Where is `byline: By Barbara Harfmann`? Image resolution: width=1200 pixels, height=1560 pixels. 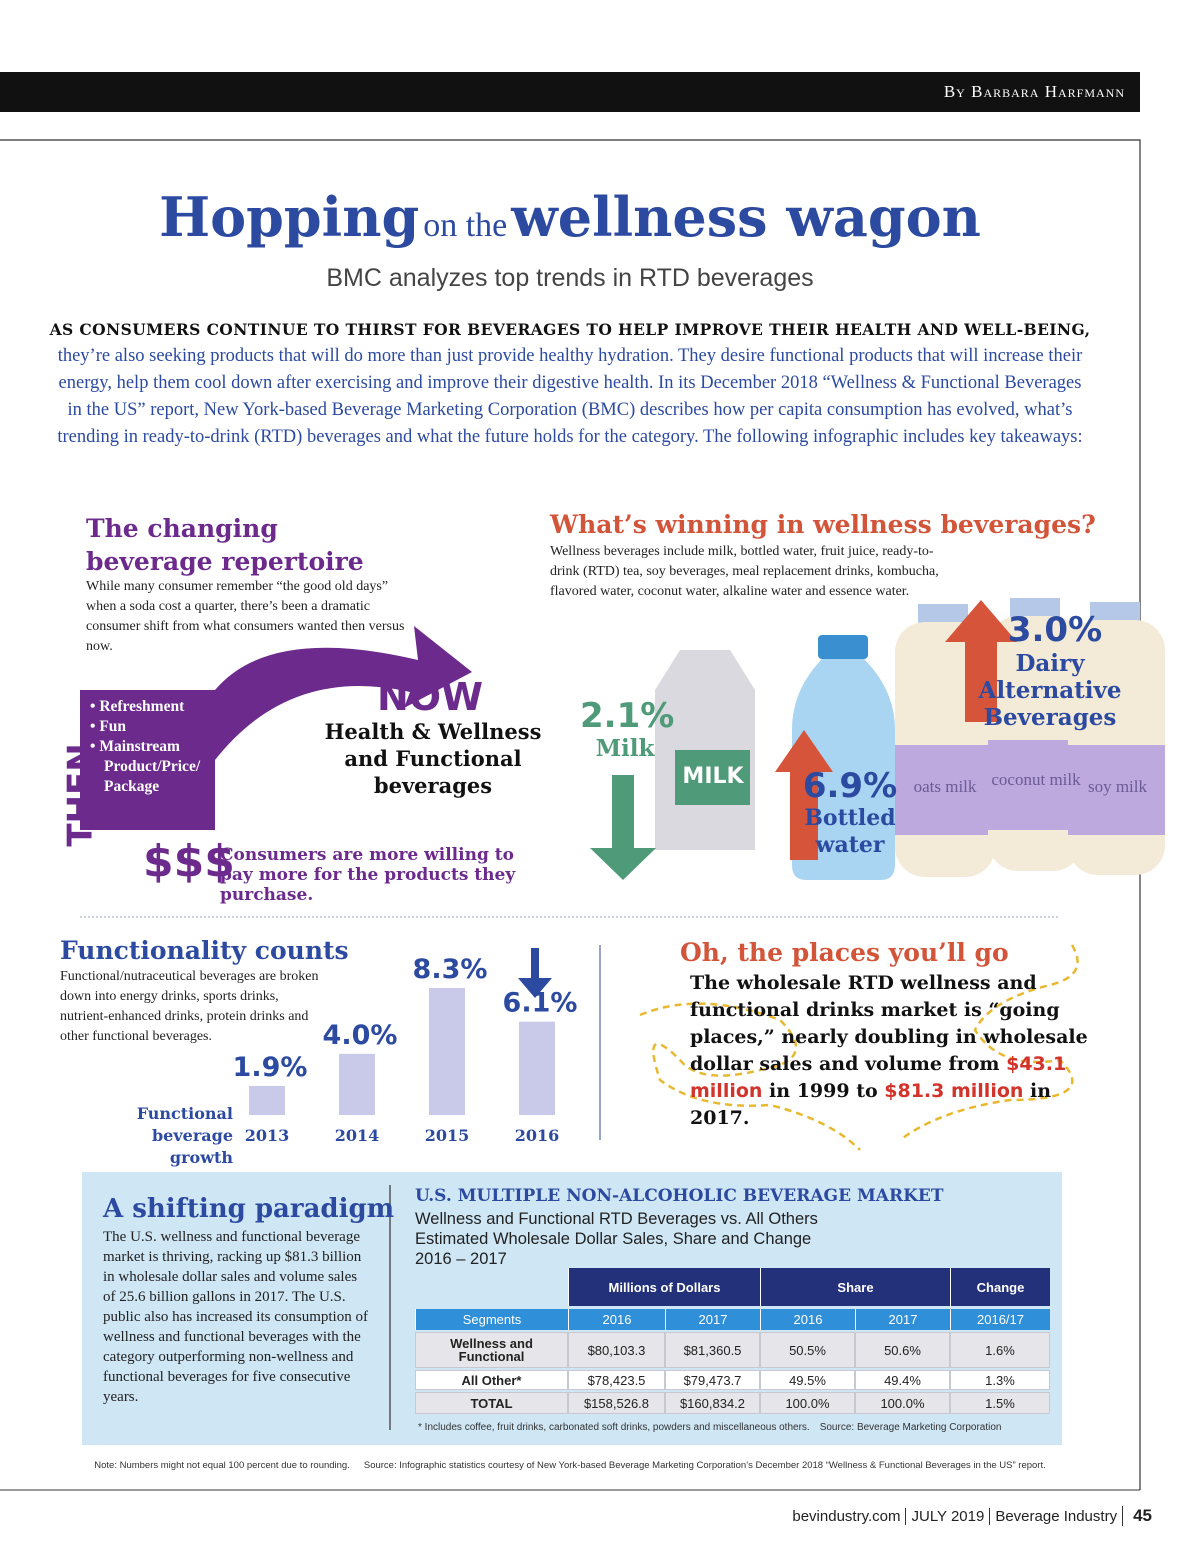 byline: By Barbara Harfmann is located at coordinates (1034, 91).